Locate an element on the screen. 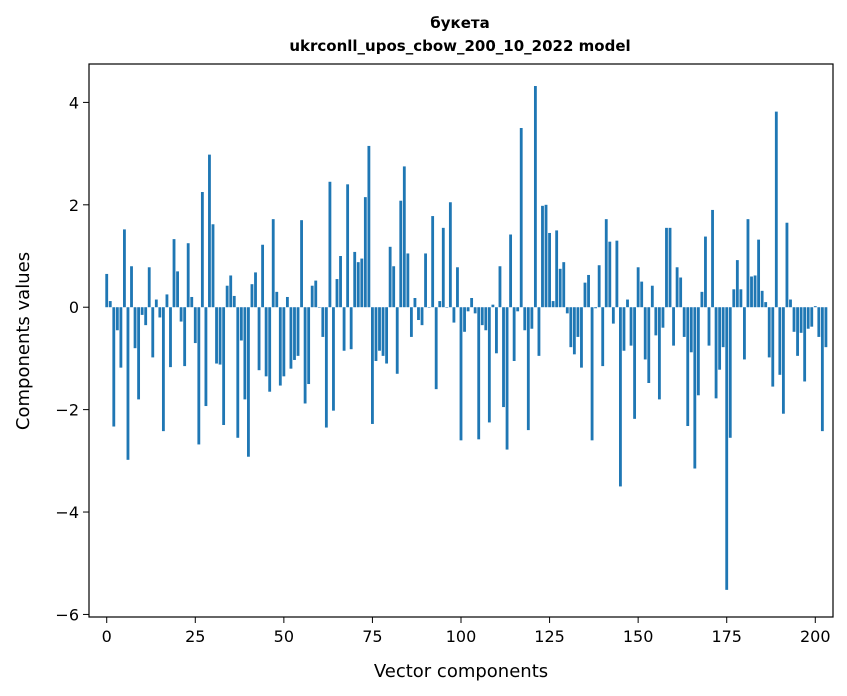  x-tick-label: 125 is located at coordinates (549, 636).